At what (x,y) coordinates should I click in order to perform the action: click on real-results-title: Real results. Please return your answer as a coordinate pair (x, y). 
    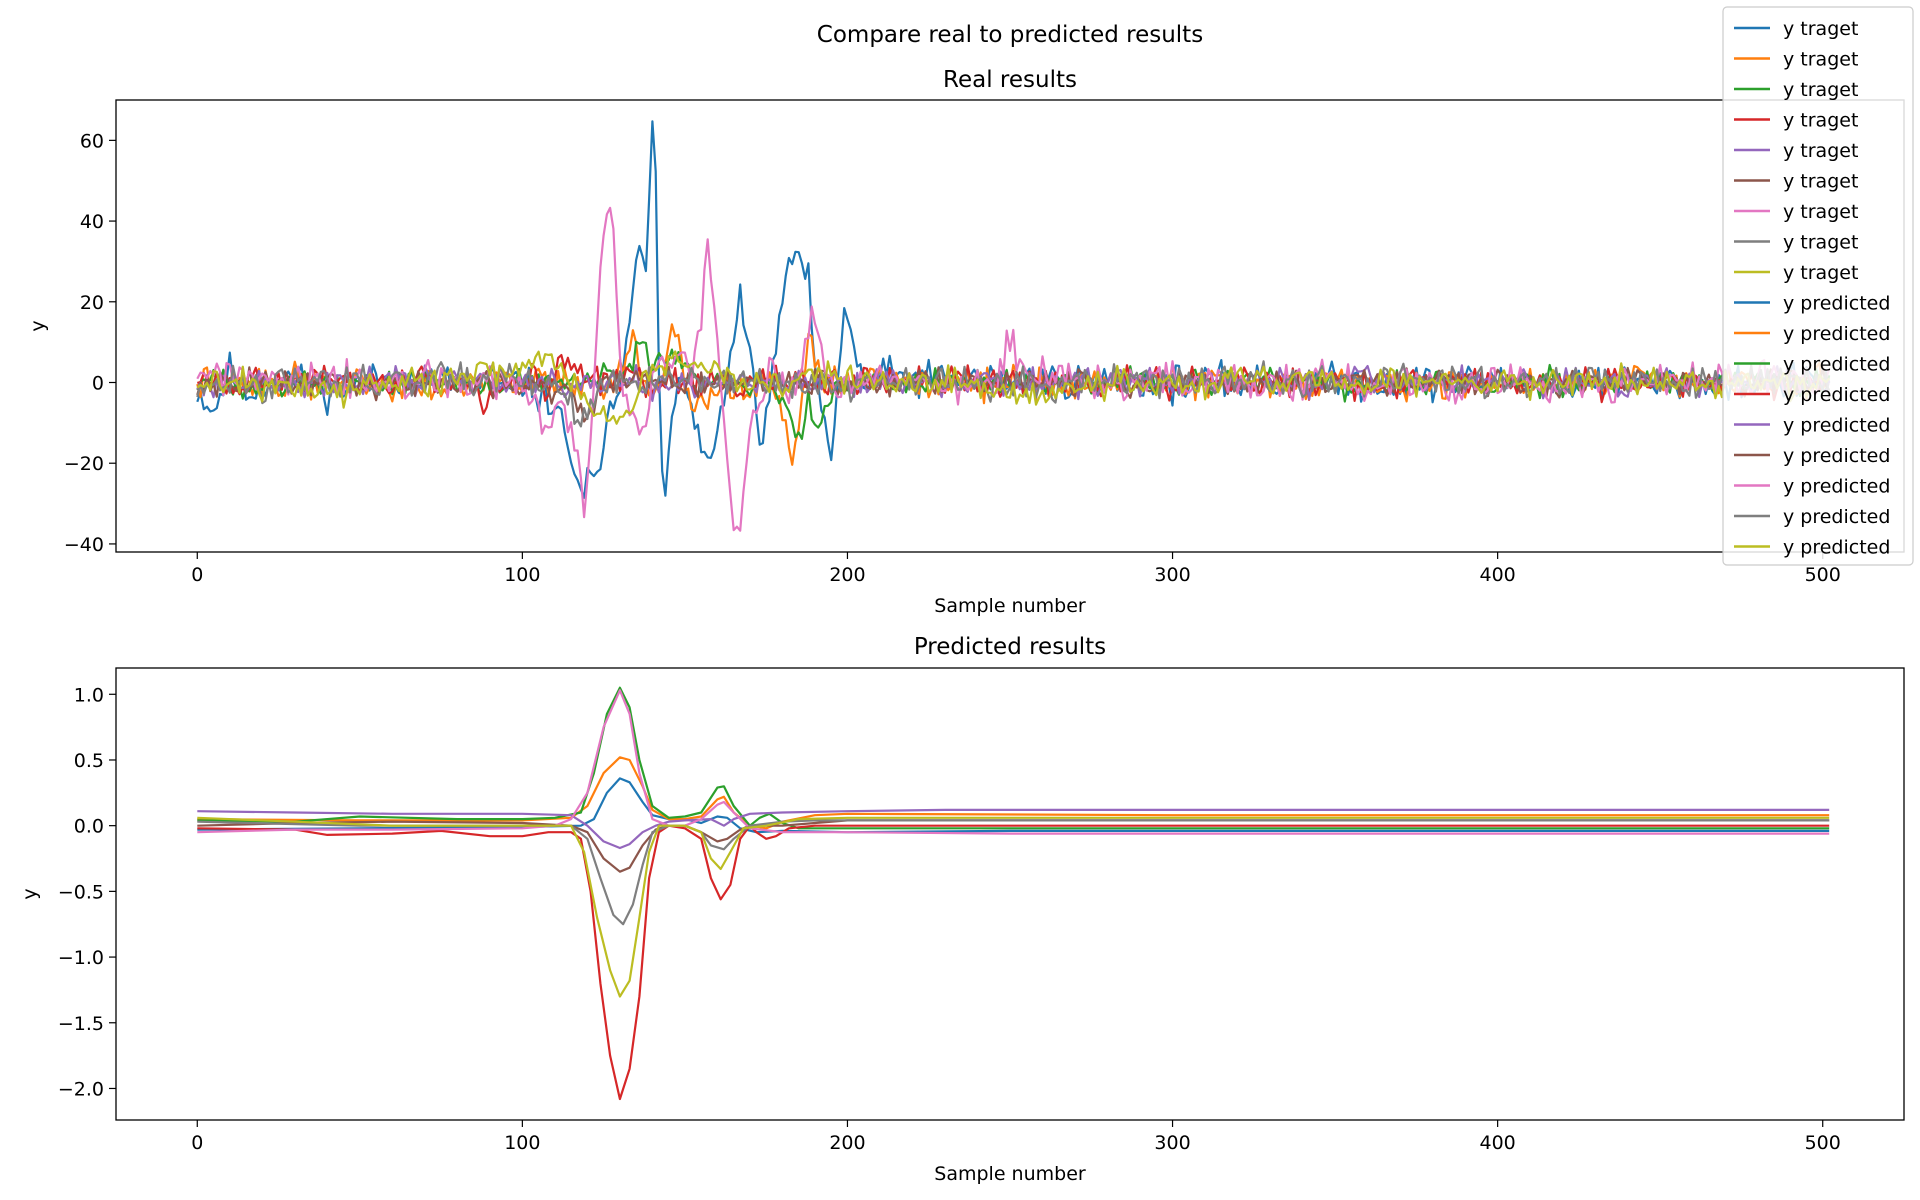
    Looking at the image, I should click on (1010, 80).